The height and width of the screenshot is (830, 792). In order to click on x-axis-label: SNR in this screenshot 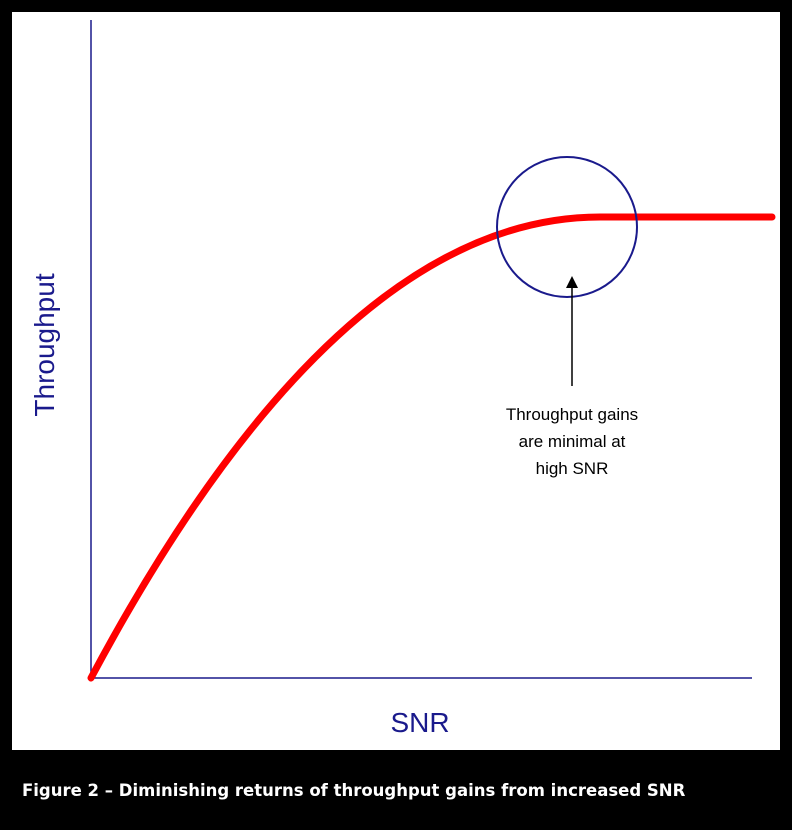, I will do `click(419, 722)`.